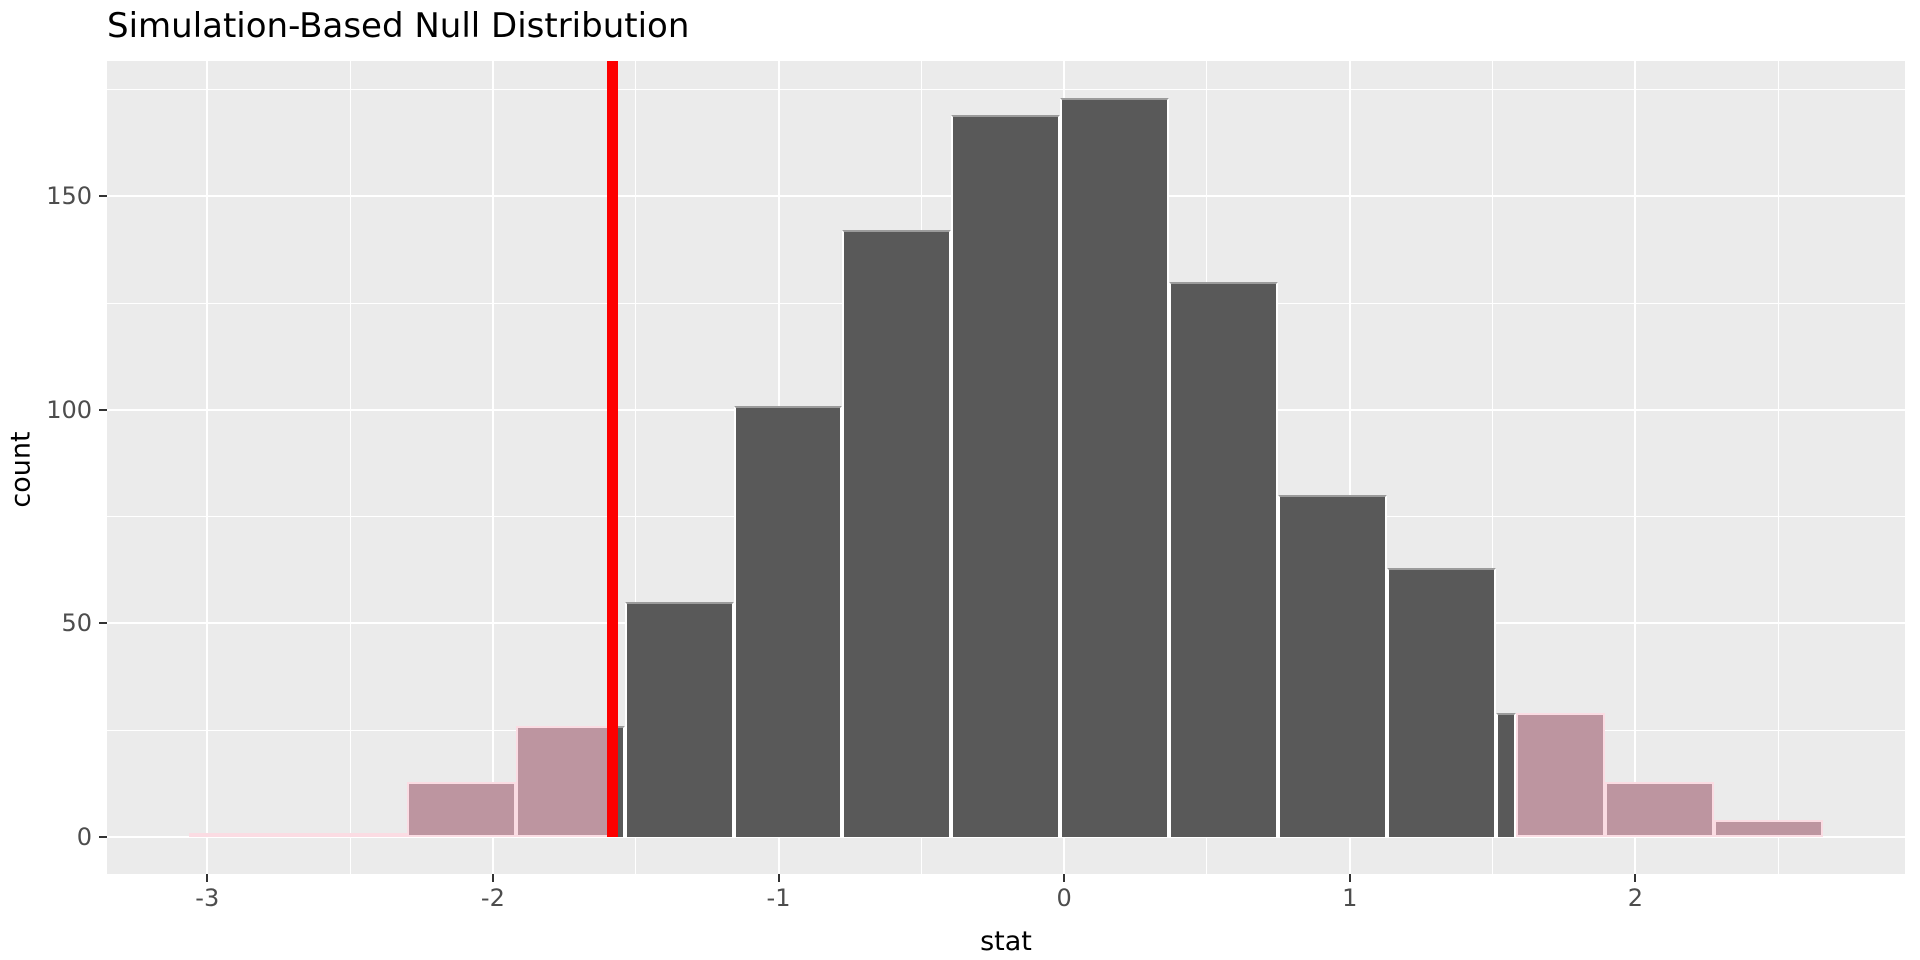 The width and height of the screenshot is (1920, 960). Describe the element at coordinates (76, 623) in the screenshot. I see `y-tick-label: 50` at that location.